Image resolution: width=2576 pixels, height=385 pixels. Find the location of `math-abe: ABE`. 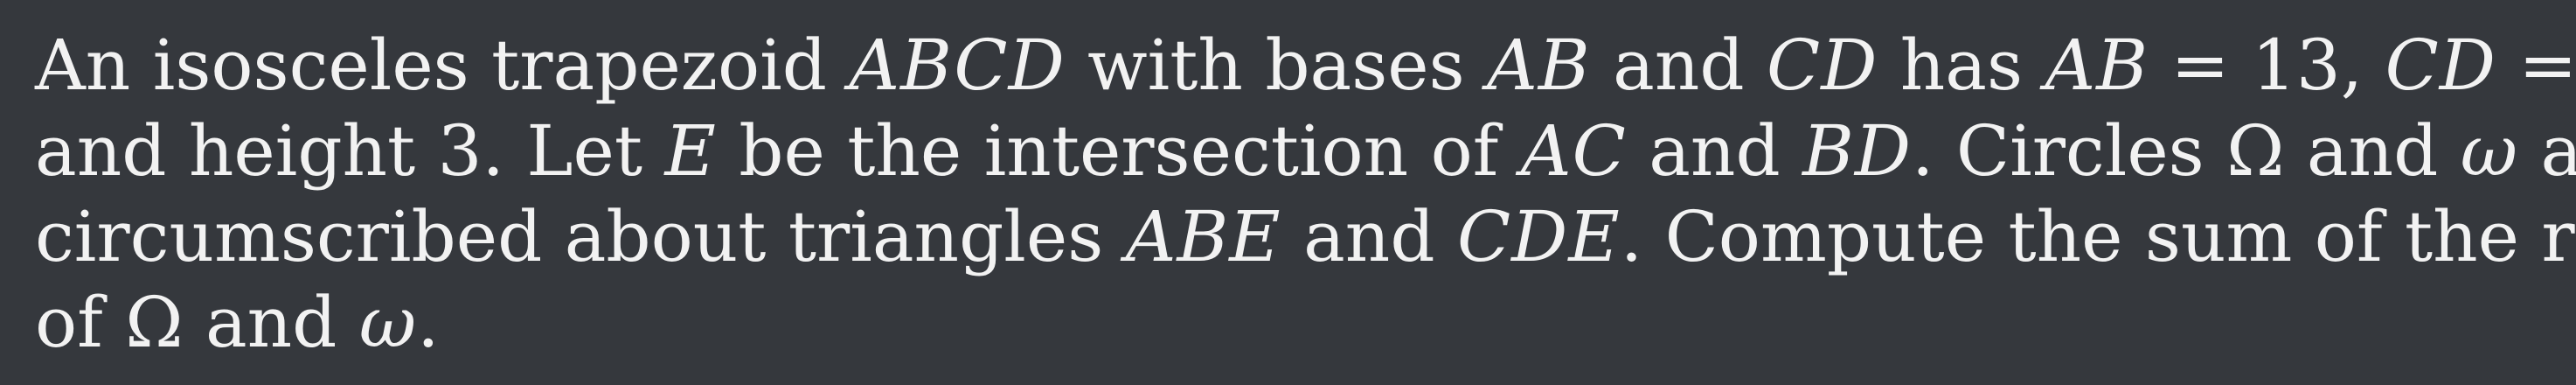

math-abe: ABE is located at coordinates (1203, 236).